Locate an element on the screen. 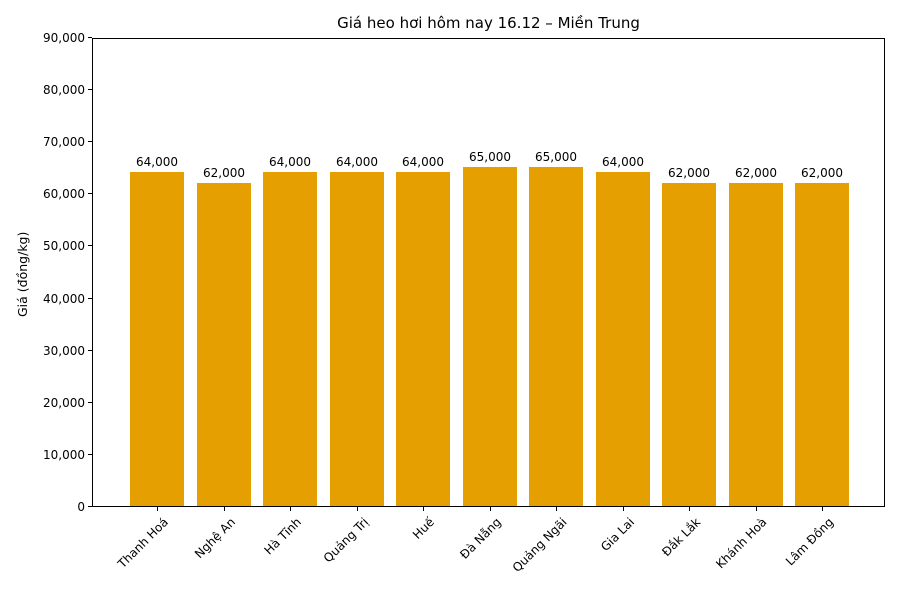 The width and height of the screenshot is (900, 600). y-tick-label: 20,000 is located at coordinates (64, 403).